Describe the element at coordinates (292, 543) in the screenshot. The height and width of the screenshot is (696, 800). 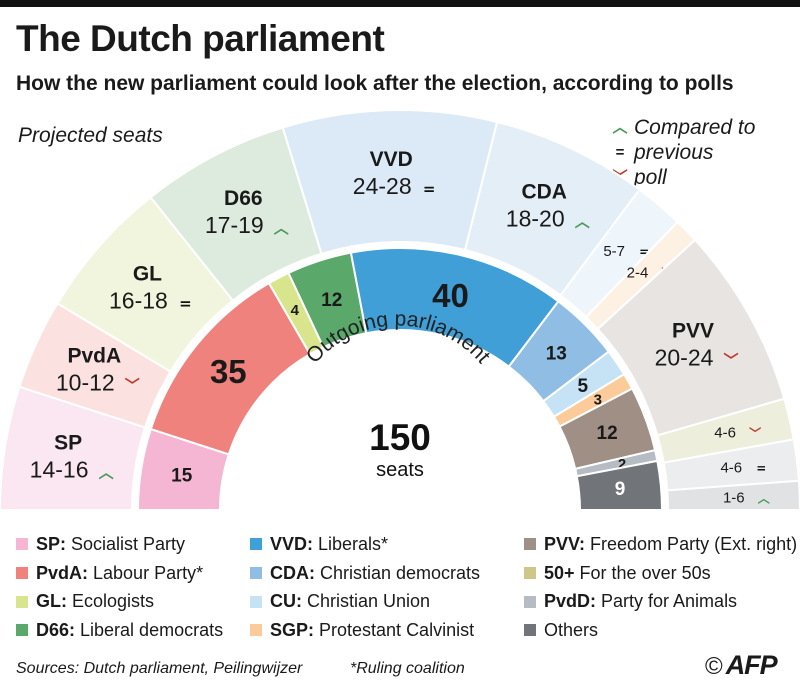
I see `legend-abbr: VVD:` at that location.